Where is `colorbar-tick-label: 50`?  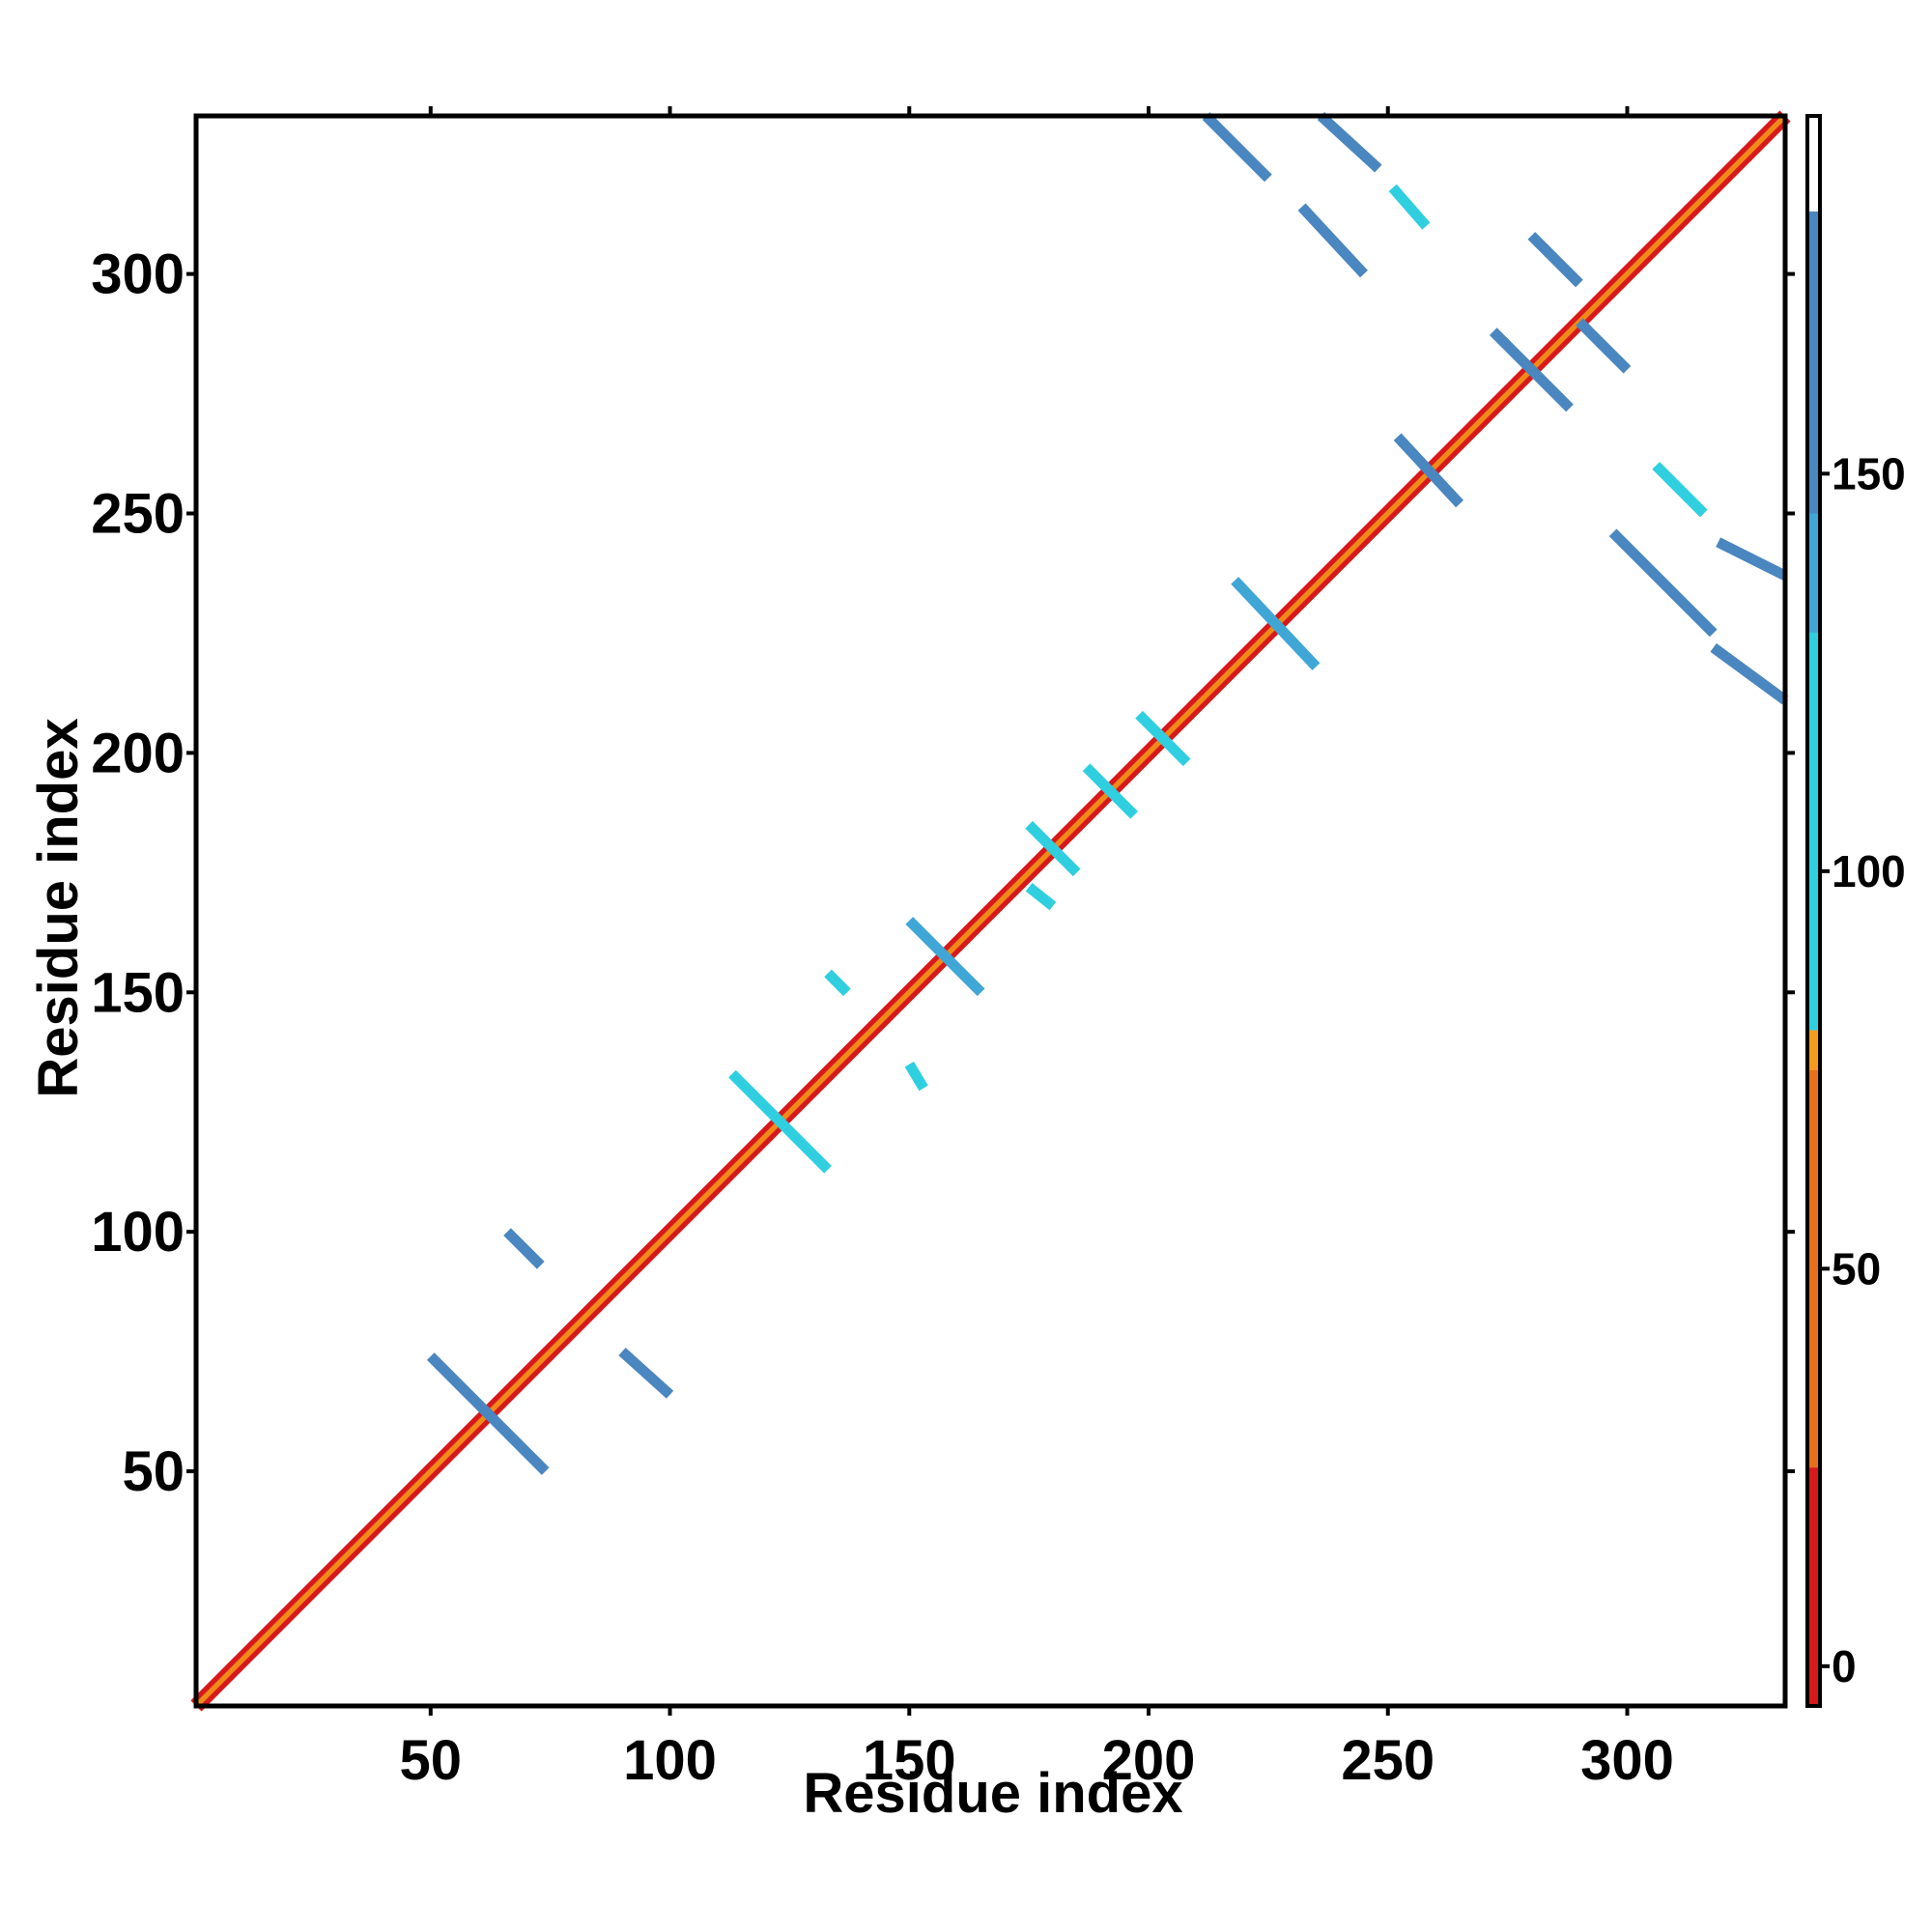 colorbar-tick-label: 50 is located at coordinates (1856, 1268).